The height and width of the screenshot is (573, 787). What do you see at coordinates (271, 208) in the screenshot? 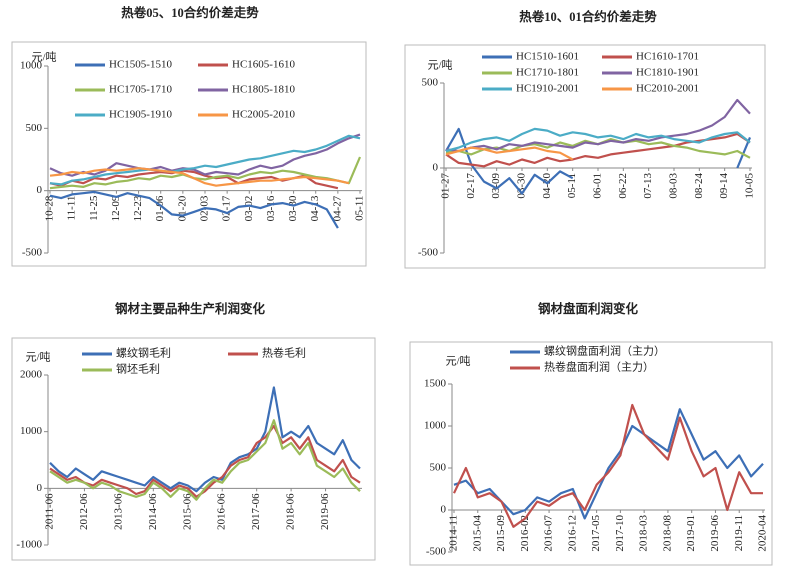
I see `x-tick-label: 03-16` at bounding box center [271, 208].